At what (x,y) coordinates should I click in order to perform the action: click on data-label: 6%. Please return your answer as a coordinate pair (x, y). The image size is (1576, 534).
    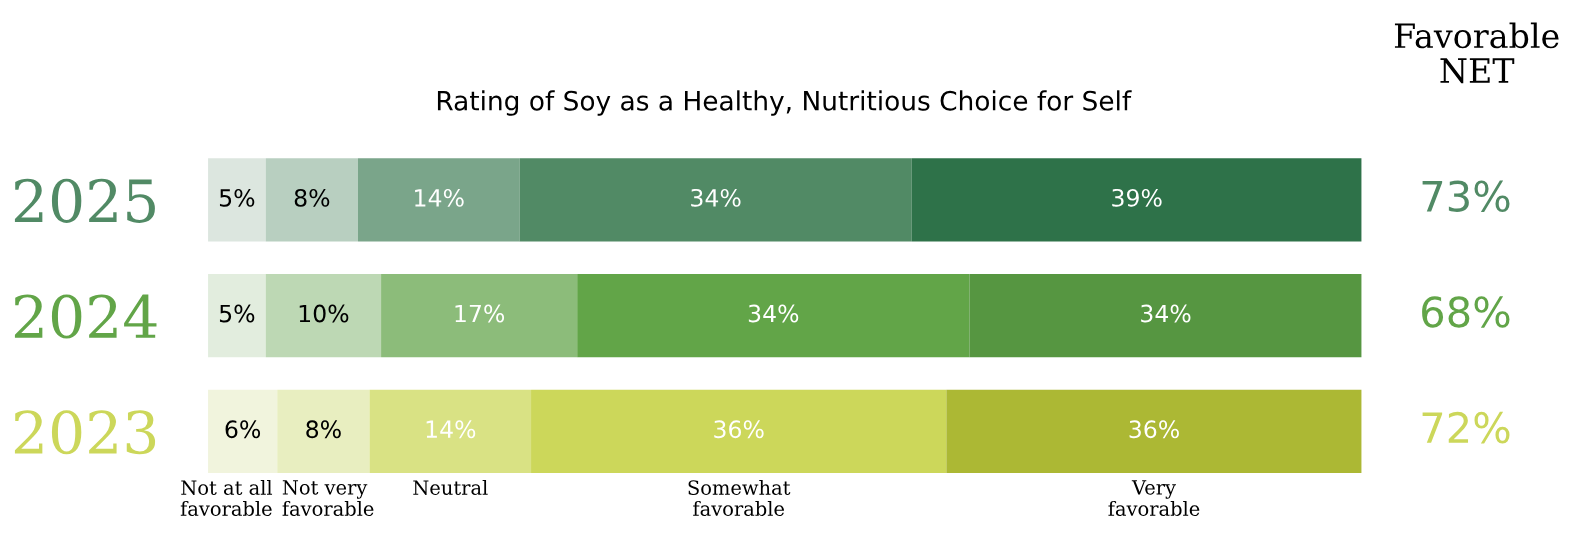
    Looking at the image, I should click on (243, 429).